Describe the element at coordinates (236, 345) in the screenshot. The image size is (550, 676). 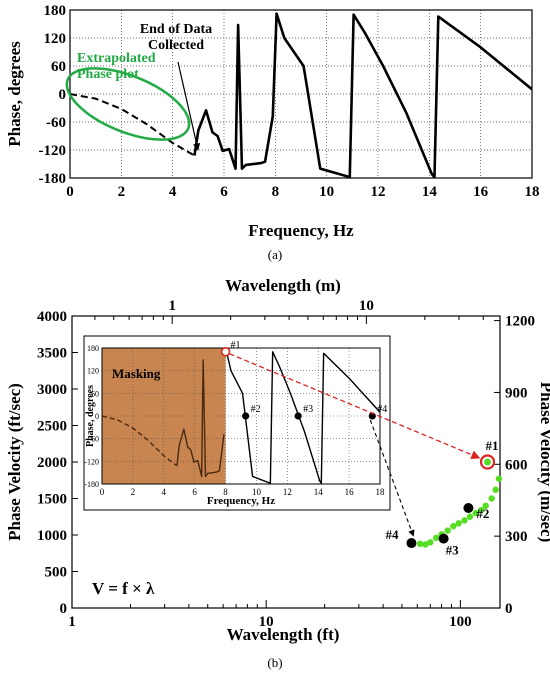
I see `inset-point-label: #1` at that location.